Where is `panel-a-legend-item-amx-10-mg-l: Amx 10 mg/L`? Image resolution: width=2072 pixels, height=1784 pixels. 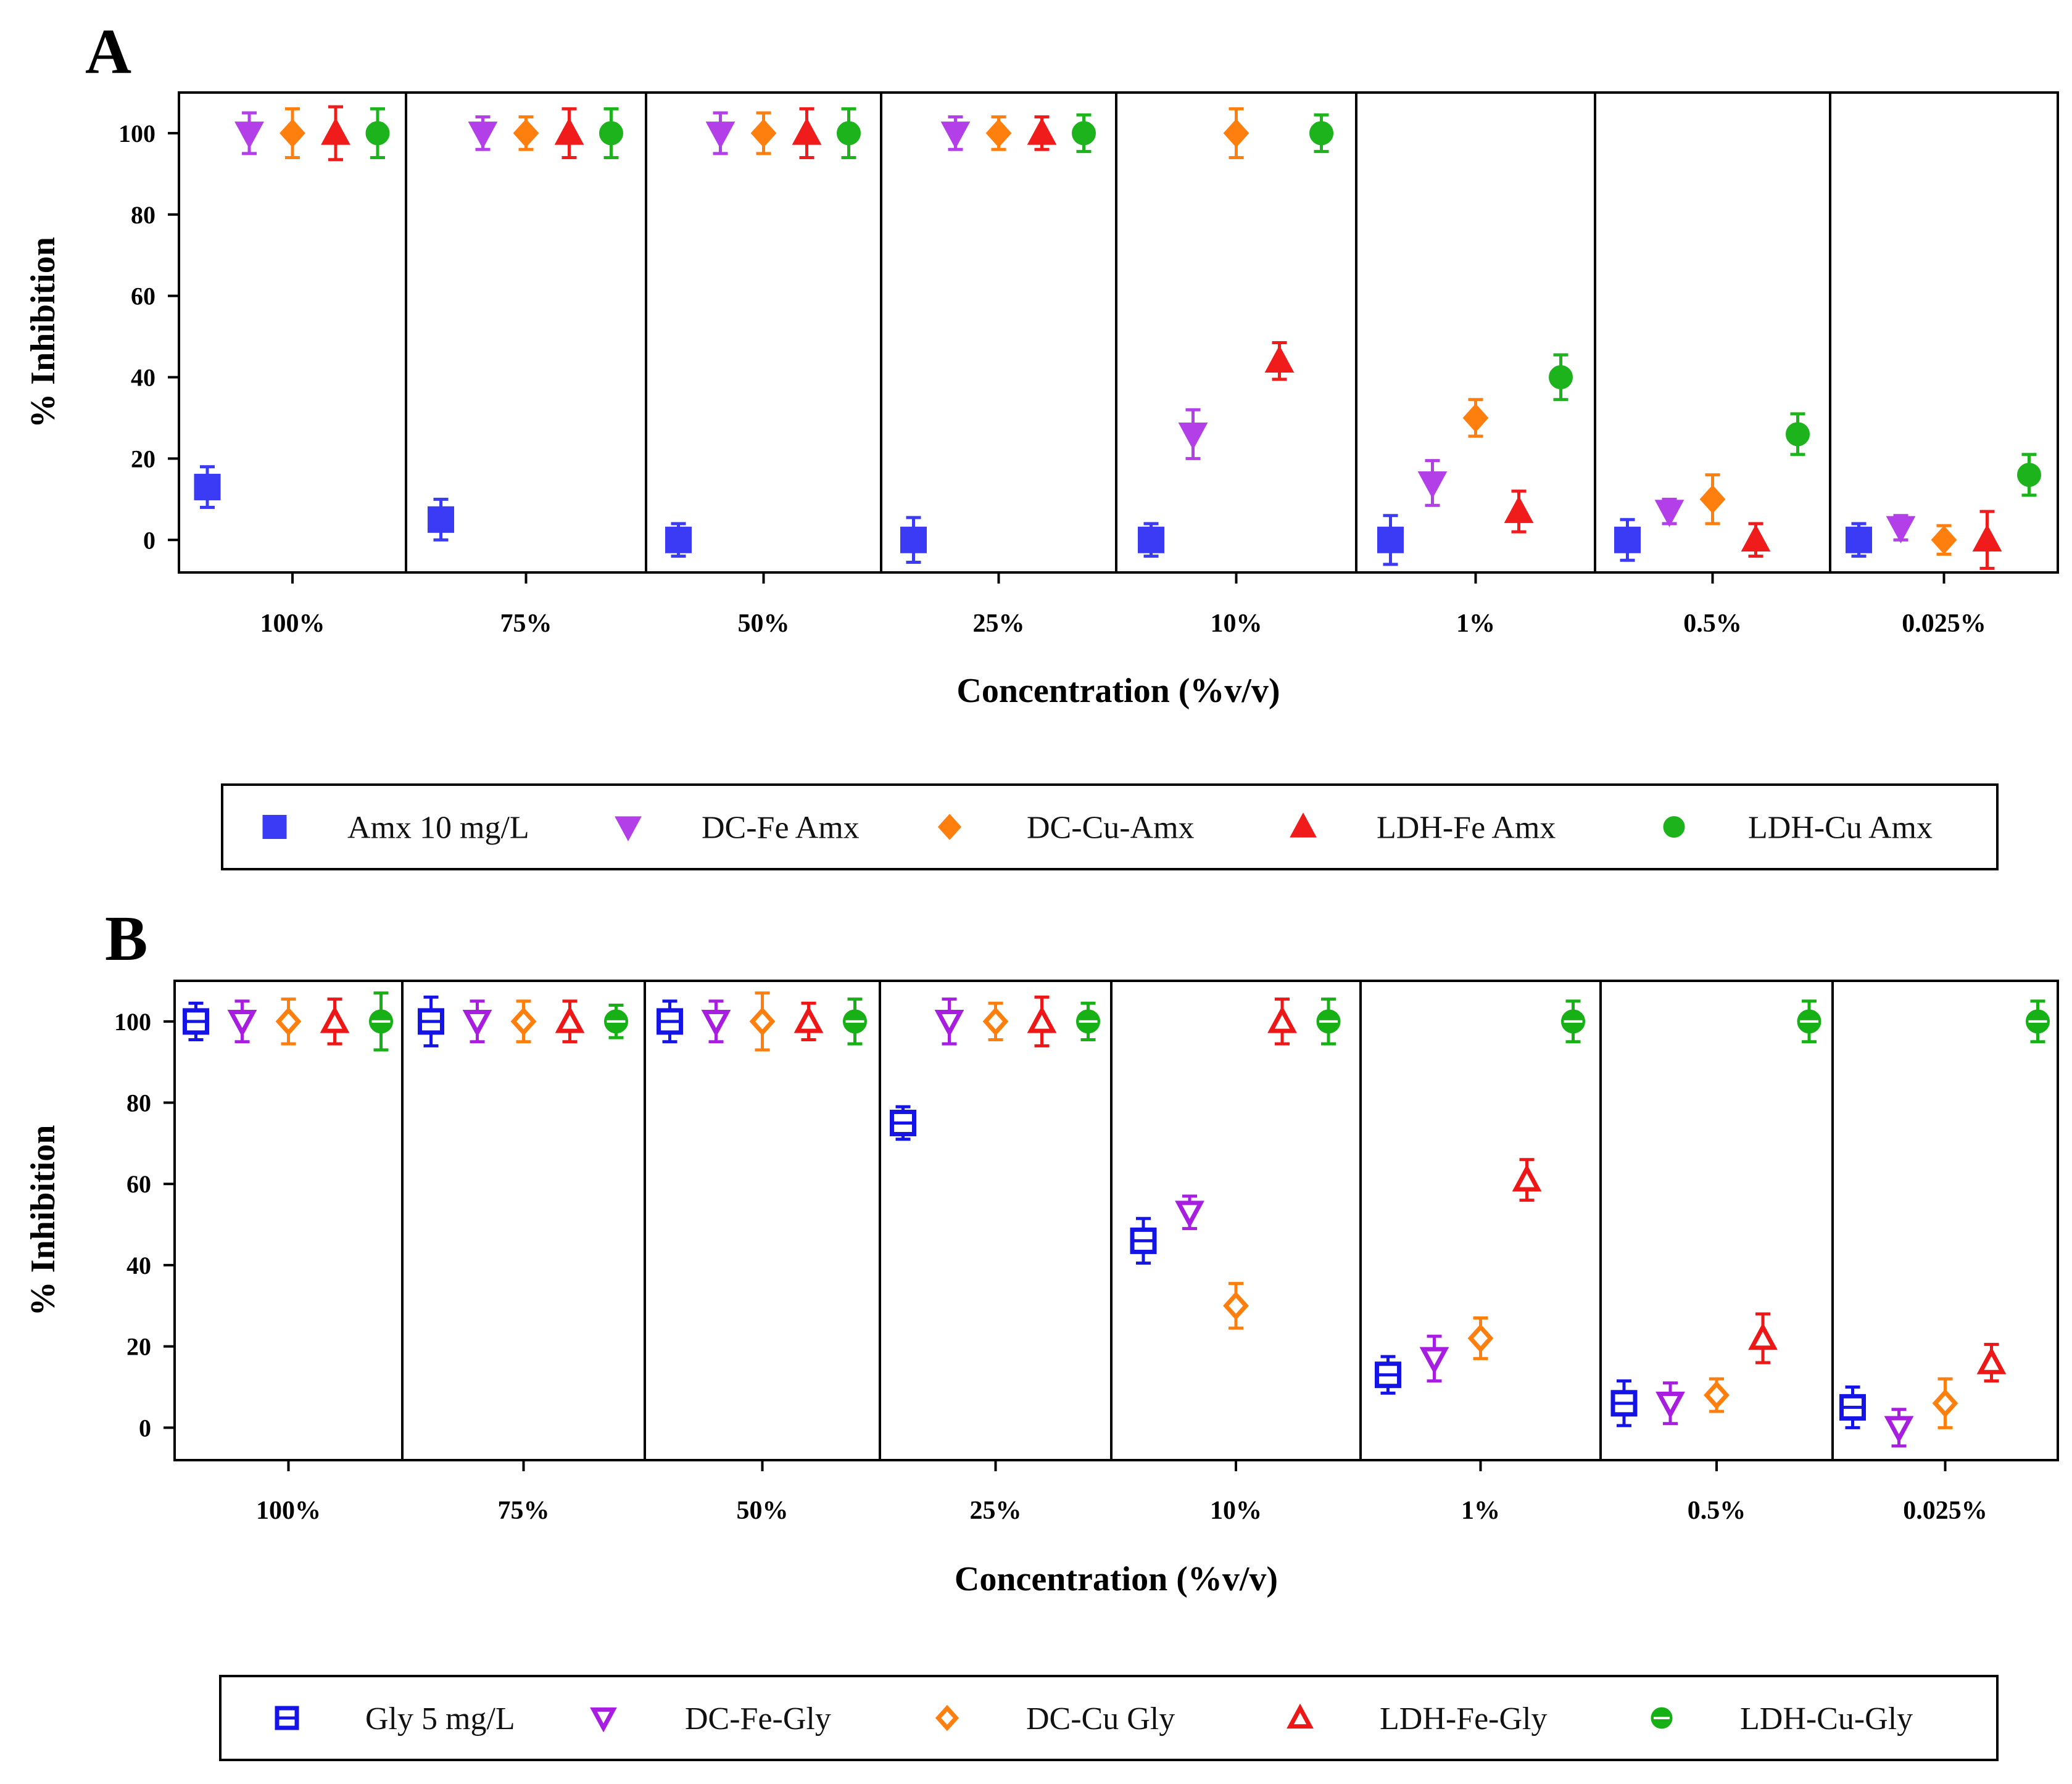 panel-a-legend-item-amx-10-mg-l: Amx 10 mg/L is located at coordinates (395, 828).